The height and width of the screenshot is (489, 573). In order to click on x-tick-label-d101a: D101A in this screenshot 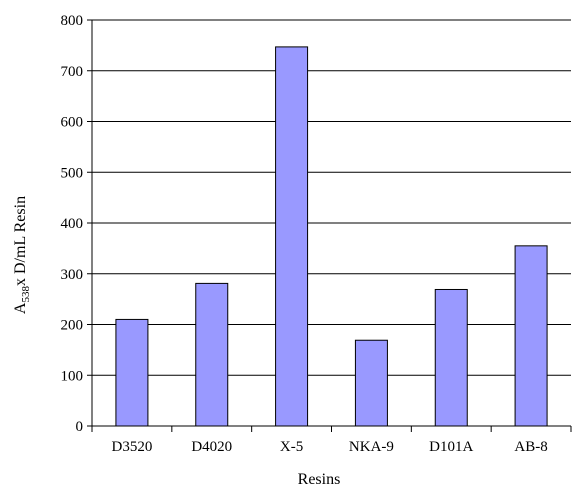, I will do `click(451, 447)`.